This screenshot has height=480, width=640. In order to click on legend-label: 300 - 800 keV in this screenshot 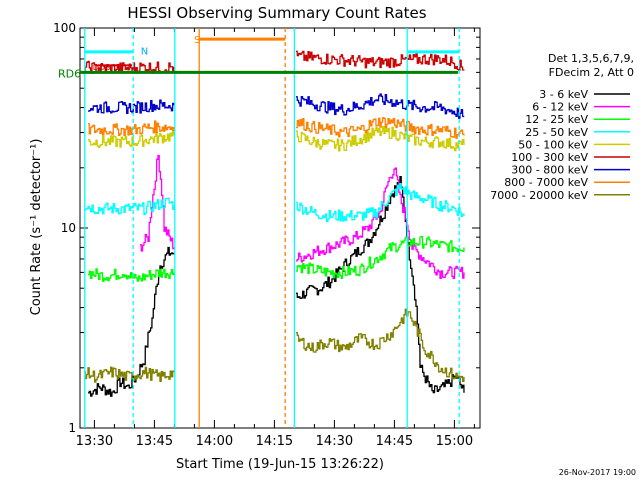, I will do `click(549, 170)`.